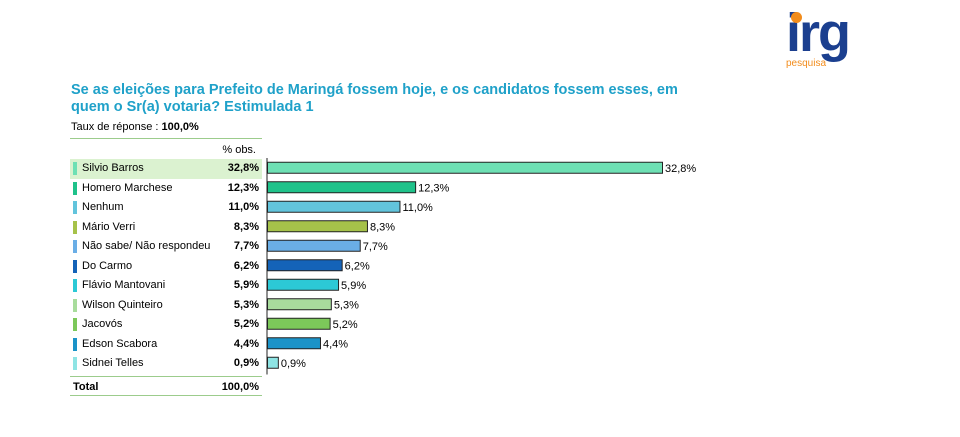  What do you see at coordinates (146, 246) in the screenshot?
I see `row-category: Não sabe/ Não respondeu` at bounding box center [146, 246].